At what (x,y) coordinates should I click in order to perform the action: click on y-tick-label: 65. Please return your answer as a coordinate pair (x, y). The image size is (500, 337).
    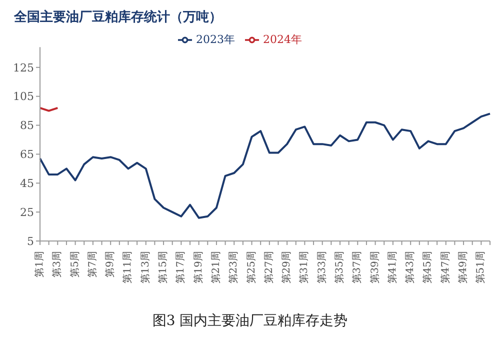
    Looking at the image, I should click on (27, 155).